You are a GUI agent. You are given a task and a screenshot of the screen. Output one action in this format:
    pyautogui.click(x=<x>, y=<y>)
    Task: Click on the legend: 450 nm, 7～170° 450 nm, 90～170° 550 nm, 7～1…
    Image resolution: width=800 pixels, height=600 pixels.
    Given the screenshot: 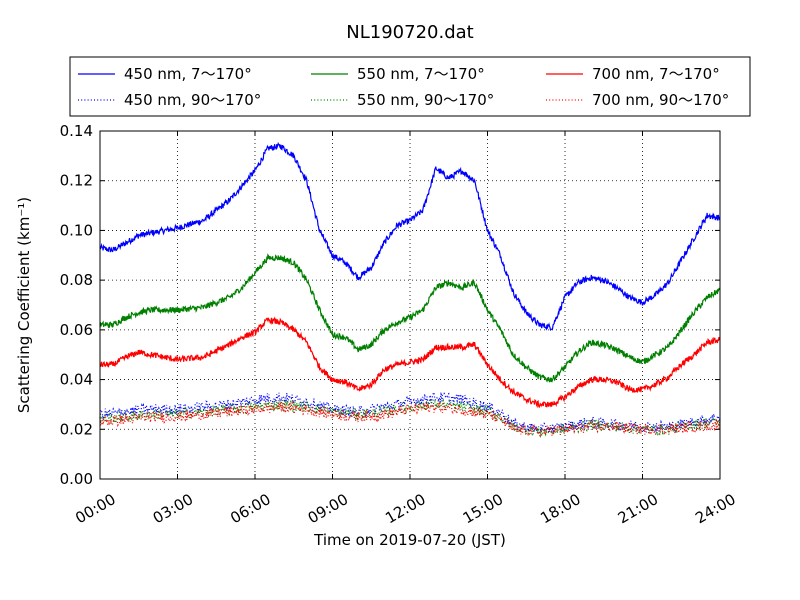 What is the action you would take?
    pyautogui.click(x=410, y=86)
    